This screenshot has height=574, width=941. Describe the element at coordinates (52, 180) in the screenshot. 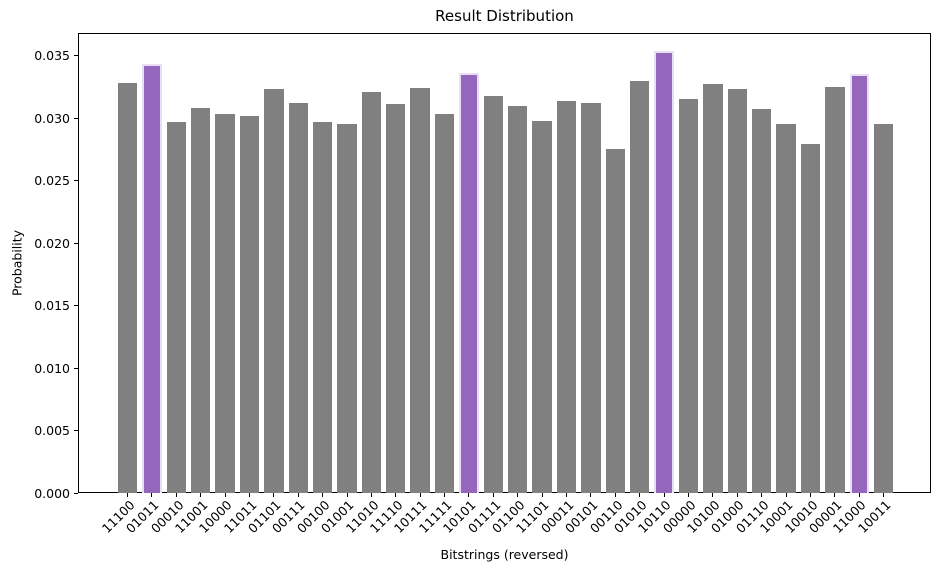

I see `y-tick-label-0.025: 0.025` at that location.